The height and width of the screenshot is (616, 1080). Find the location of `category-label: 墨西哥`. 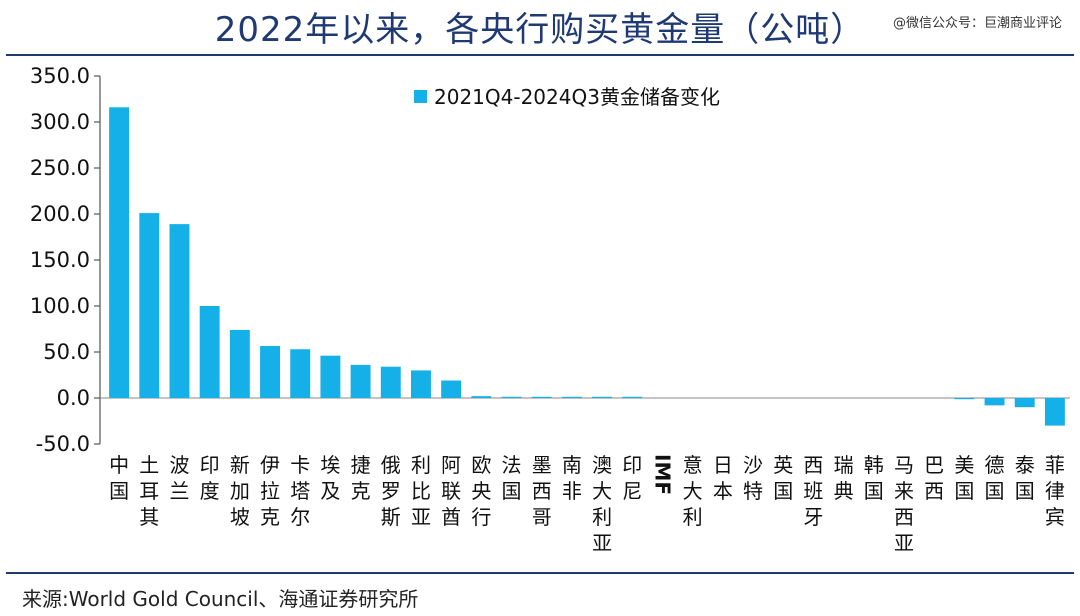

category-label: 墨西哥 is located at coordinates (542, 491).